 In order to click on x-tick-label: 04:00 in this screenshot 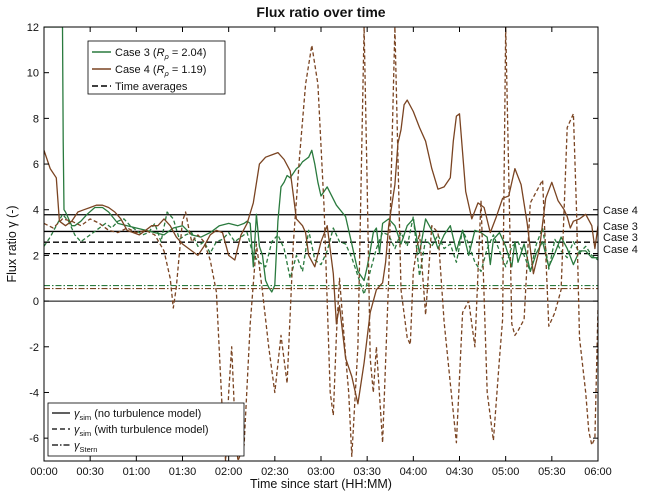, I will do `click(414, 472)`.